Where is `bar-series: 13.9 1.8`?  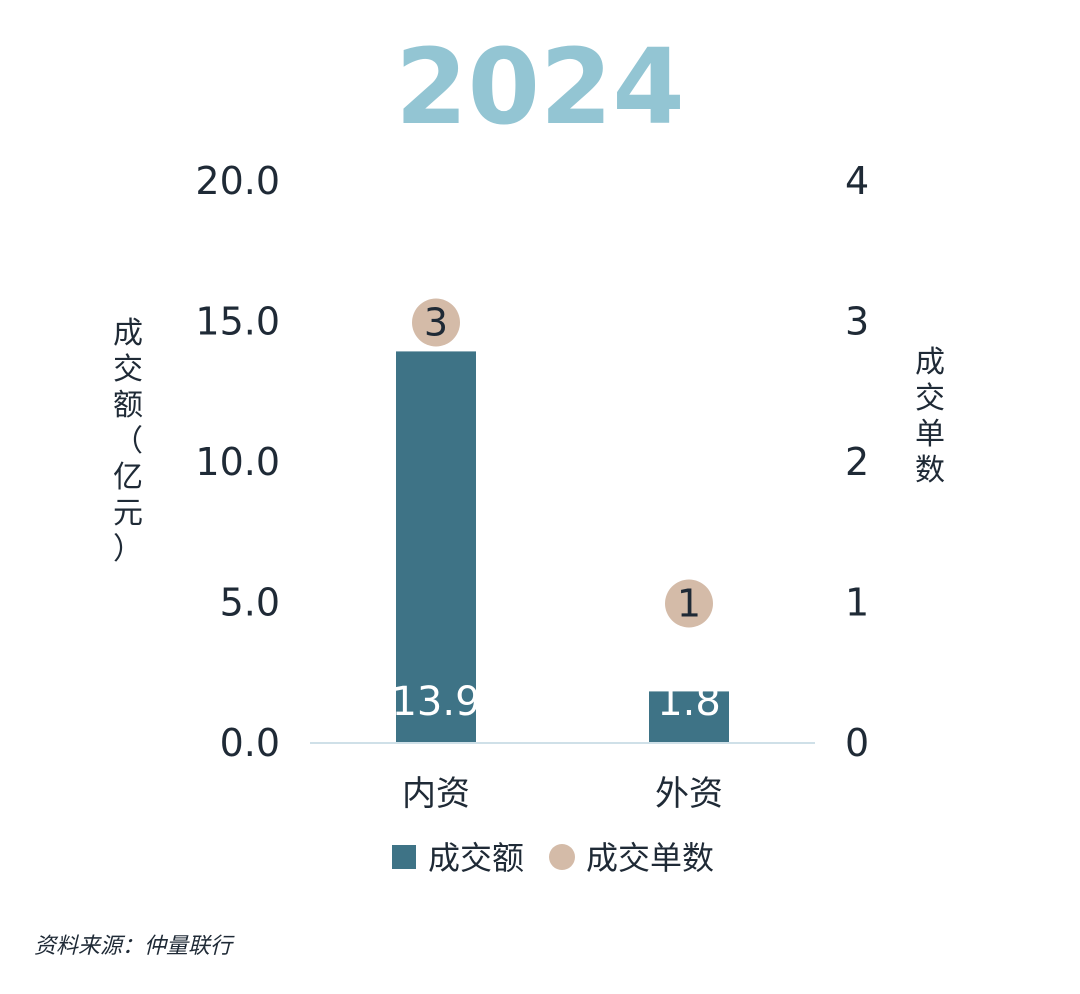
bar-series: 13.9 1.8 is located at coordinates (560, 546).